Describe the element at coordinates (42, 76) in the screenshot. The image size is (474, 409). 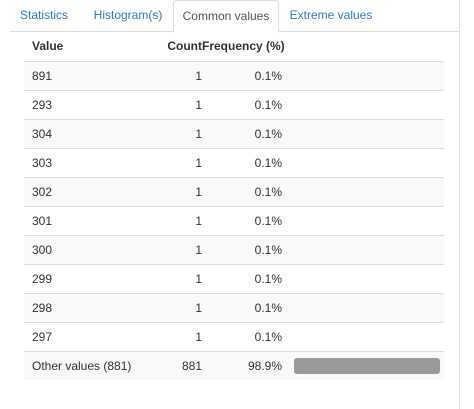
I see `row-value: 891` at that location.